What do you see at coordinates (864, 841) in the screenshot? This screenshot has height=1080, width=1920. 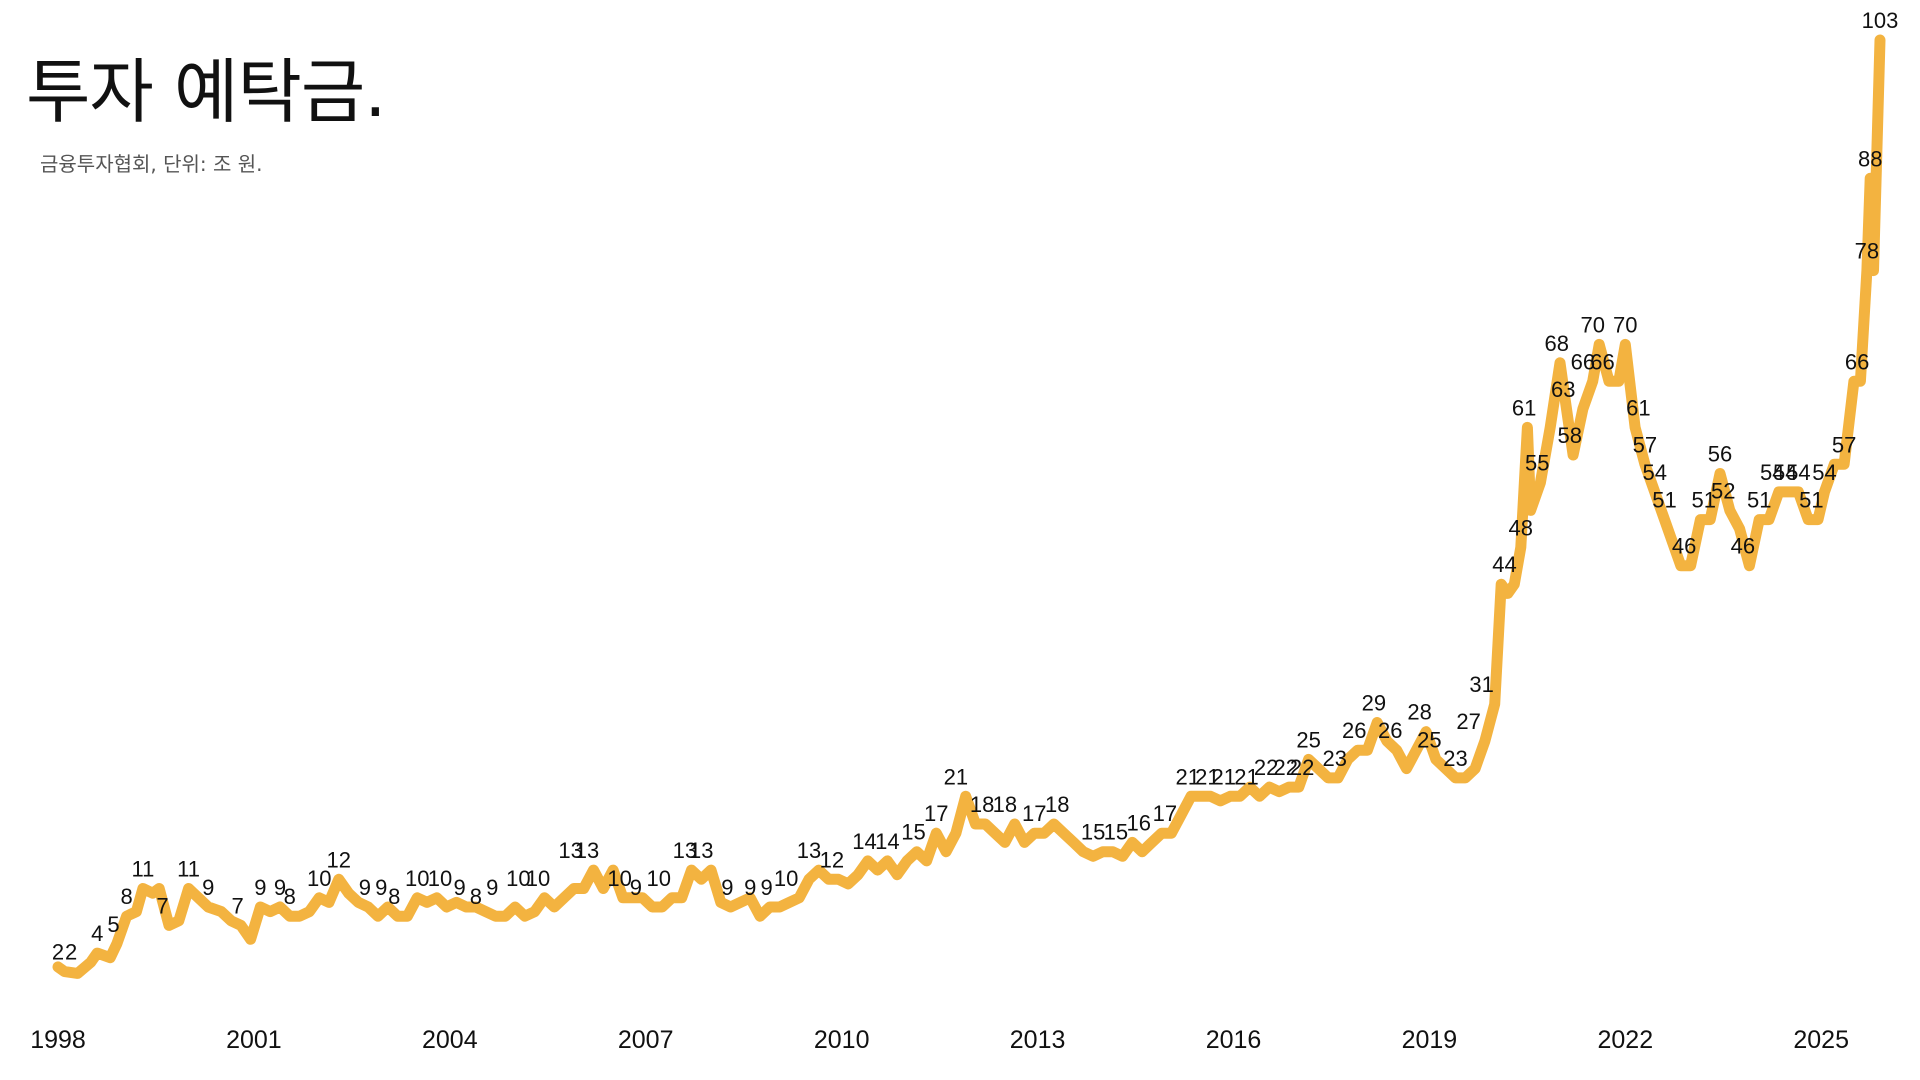 I see `data-label: 14` at bounding box center [864, 841].